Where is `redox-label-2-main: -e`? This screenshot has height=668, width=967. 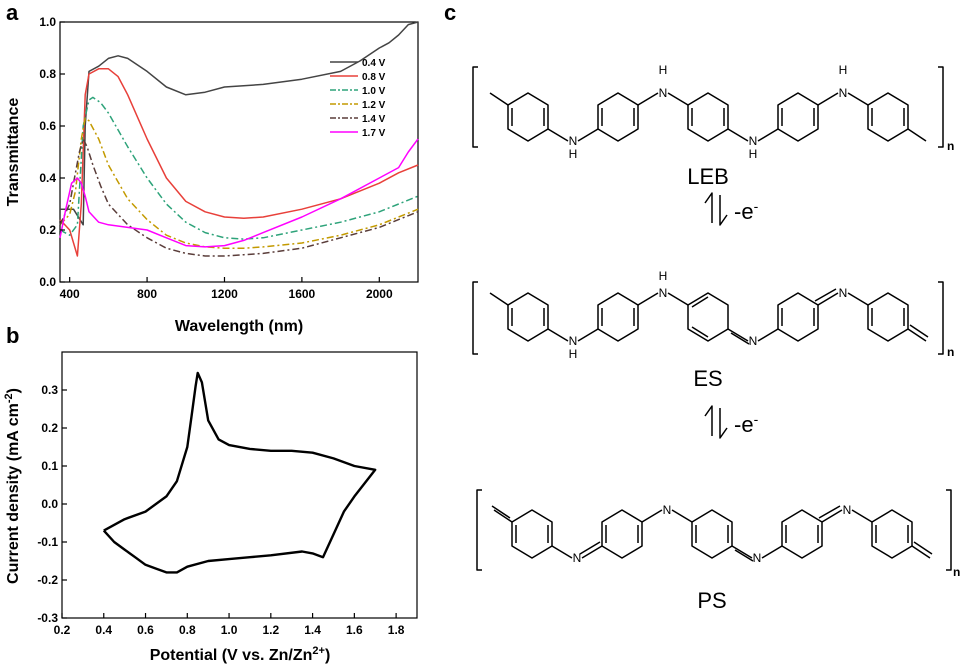
redox-label-2-main: -e is located at coordinates (744, 424).